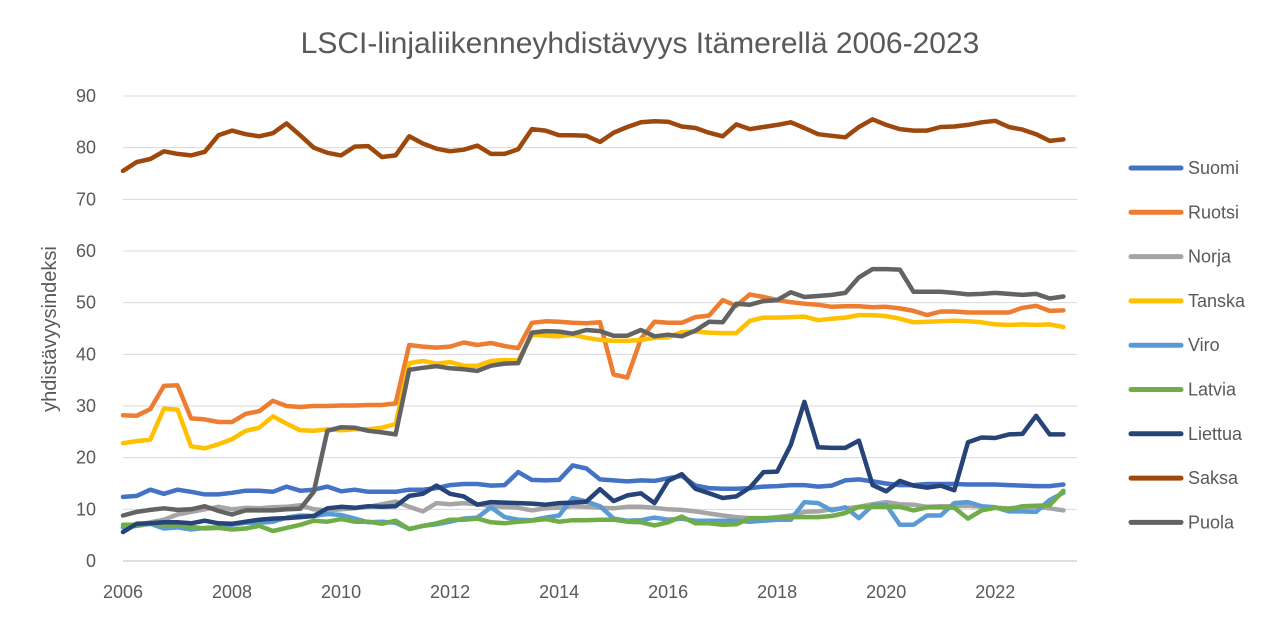 Image resolution: width=1280 pixels, height=621 pixels. I want to click on legend-label: Latvia, so click(1212, 390).